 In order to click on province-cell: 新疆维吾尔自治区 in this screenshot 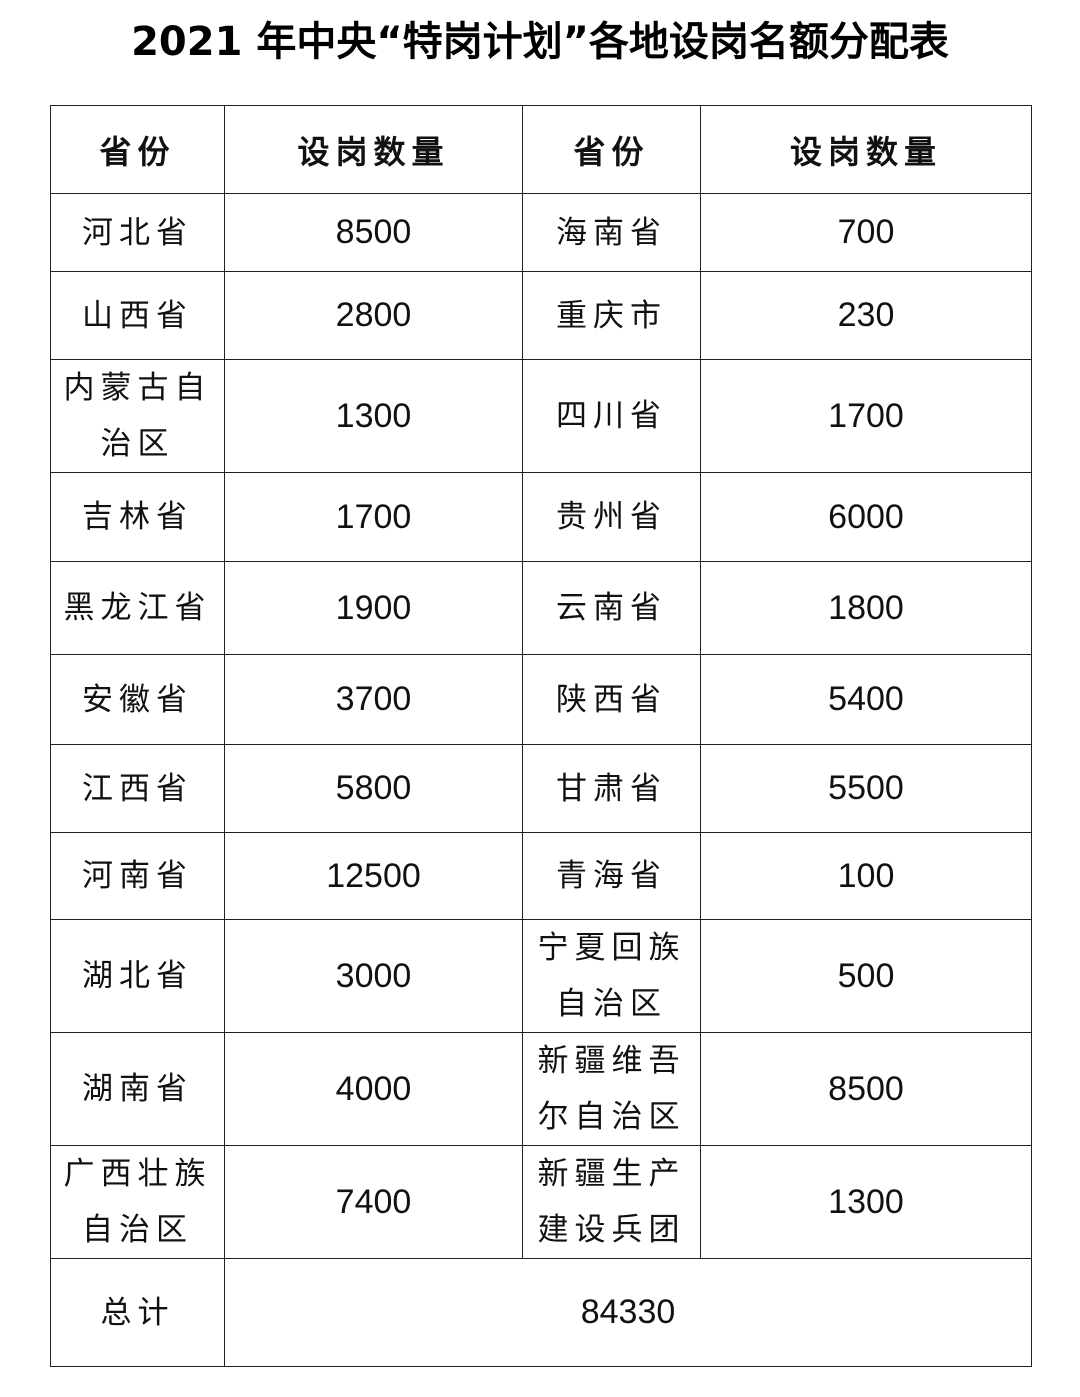, I will do `click(611, 1089)`.